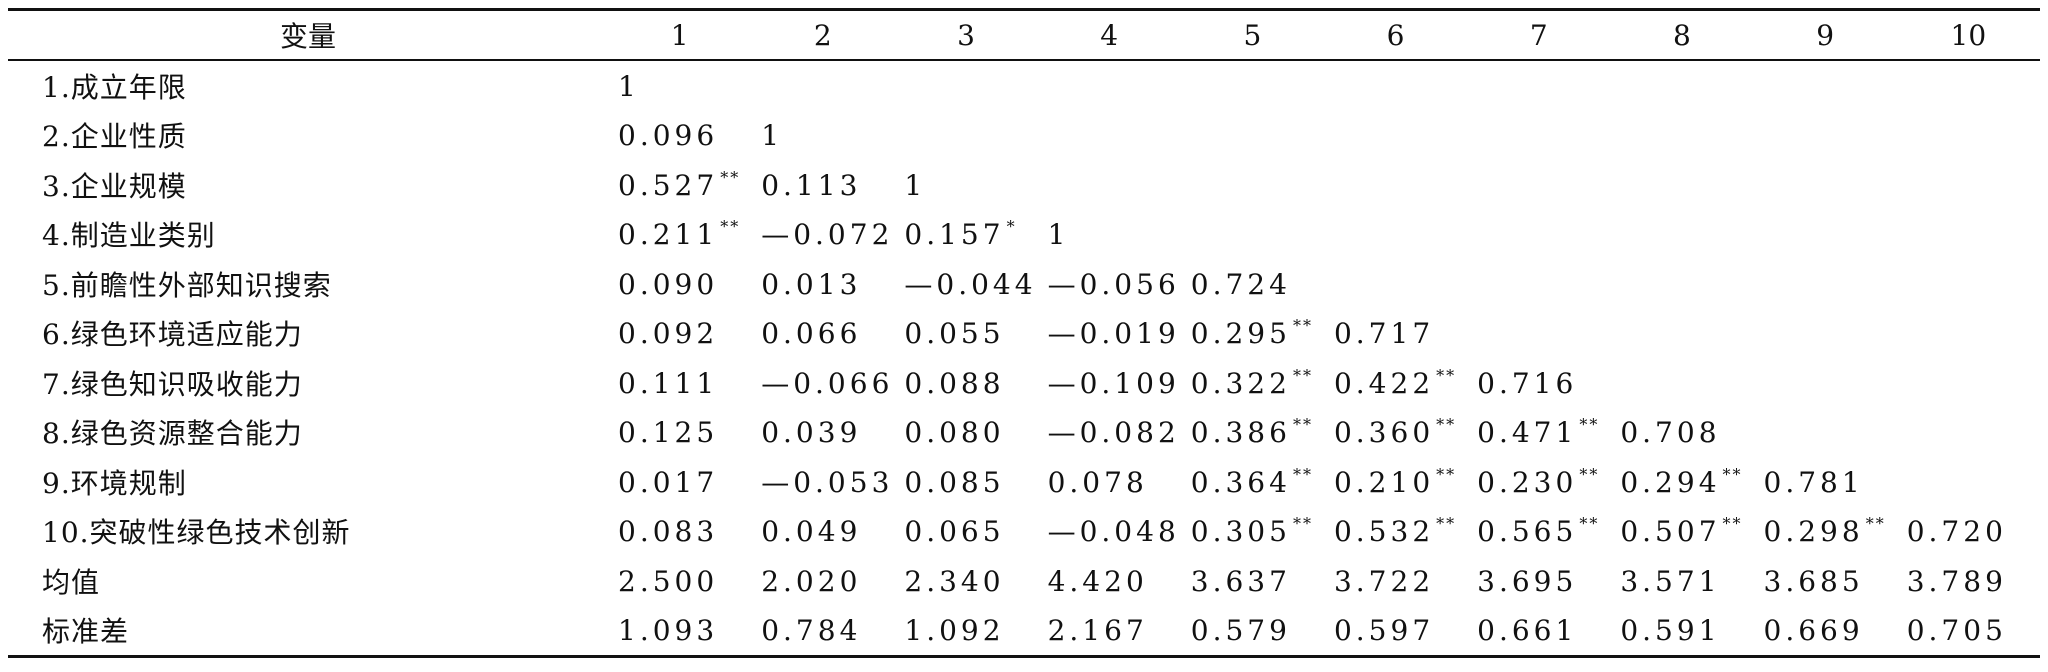  I want to click on table-cell: 0.088, so click(965, 383).